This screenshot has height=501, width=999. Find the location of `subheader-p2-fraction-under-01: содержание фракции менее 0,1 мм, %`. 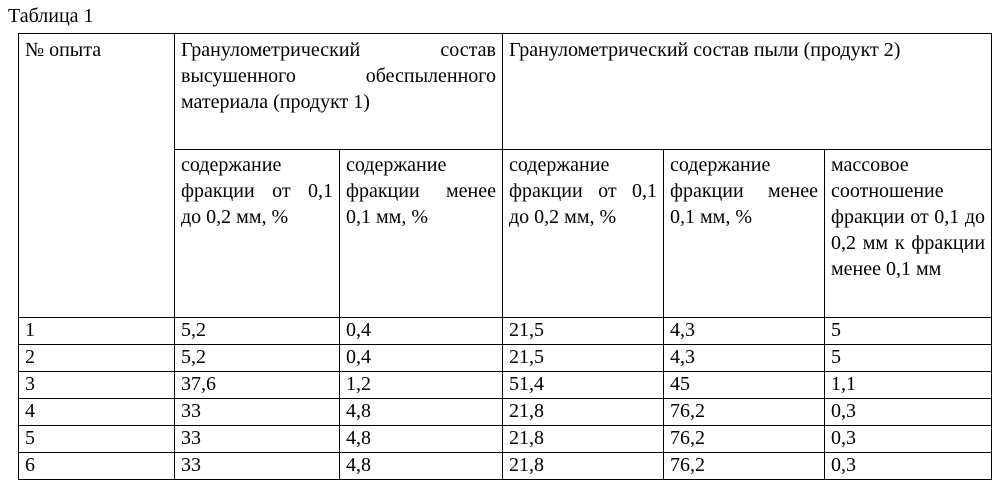

subheader-p2-fraction-under-01: содержание фракции менее 0,1 мм, % is located at coordinates (744, 234).